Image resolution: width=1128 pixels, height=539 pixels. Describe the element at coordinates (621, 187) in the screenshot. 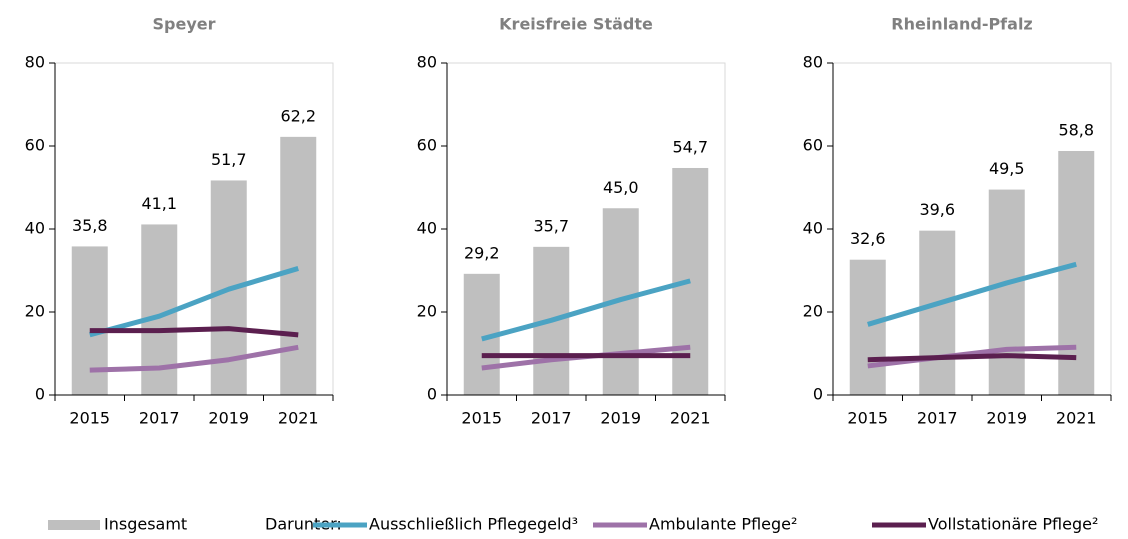

I see `value-label: 45,0` at that location.